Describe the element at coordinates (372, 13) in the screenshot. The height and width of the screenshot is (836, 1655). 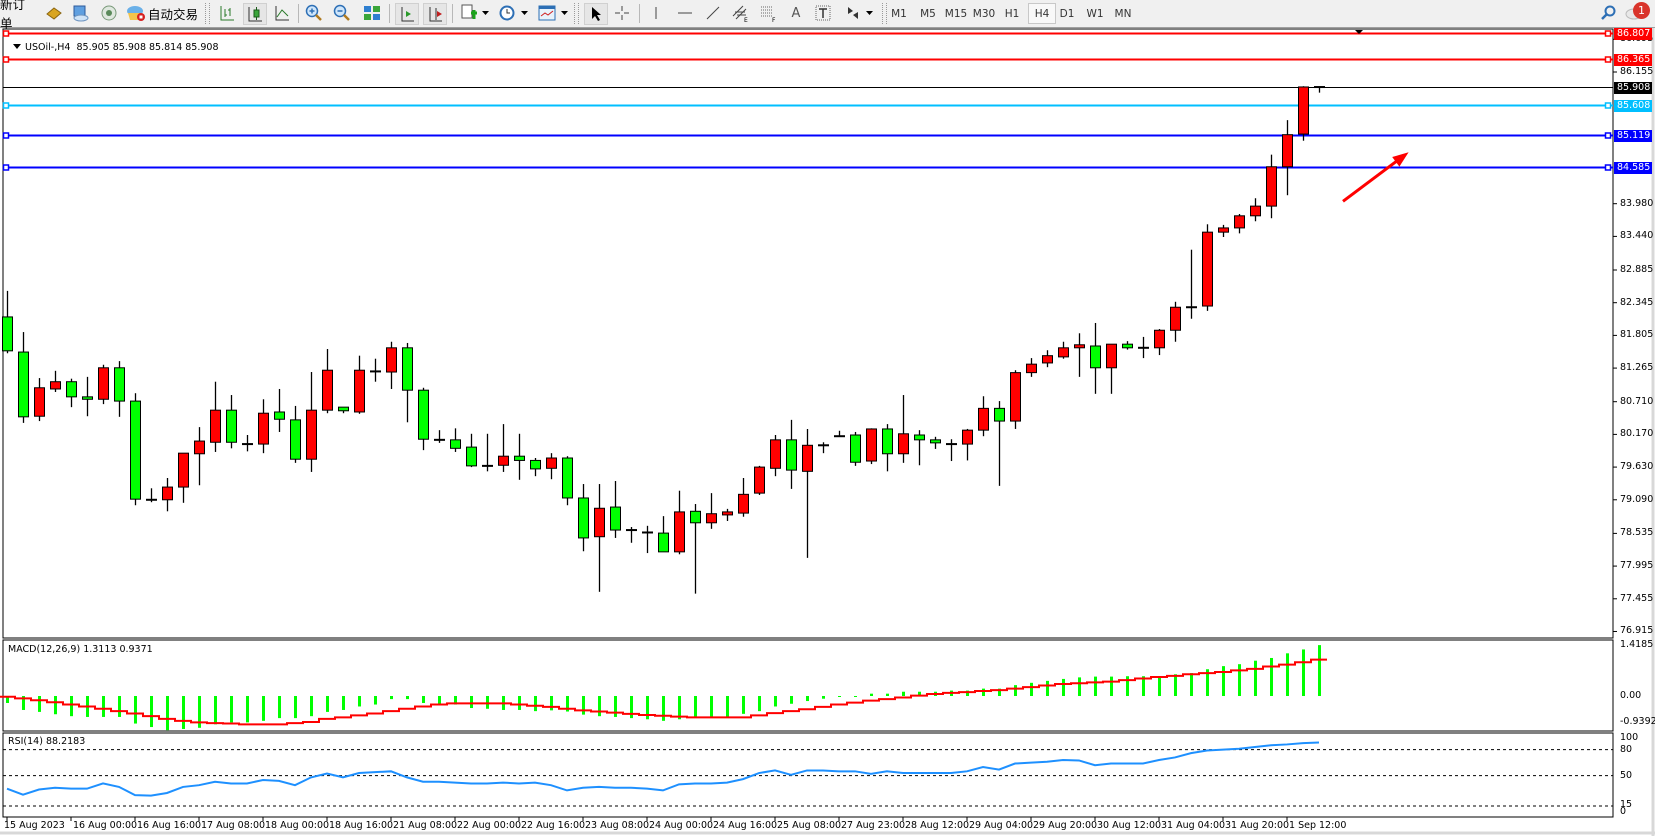
I see `tile-windows-icon` at that location.